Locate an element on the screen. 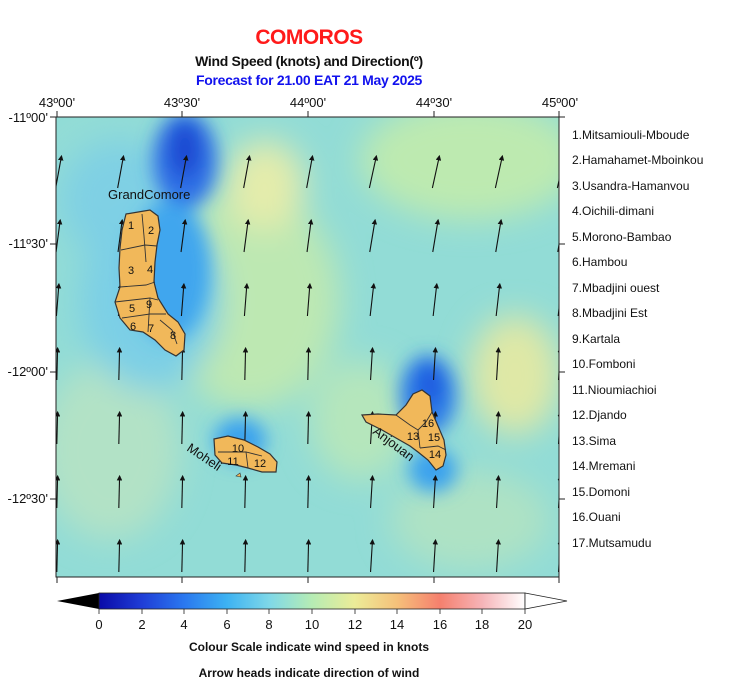  y-tick-label: -11º30' is located at coordinates (28, 243).